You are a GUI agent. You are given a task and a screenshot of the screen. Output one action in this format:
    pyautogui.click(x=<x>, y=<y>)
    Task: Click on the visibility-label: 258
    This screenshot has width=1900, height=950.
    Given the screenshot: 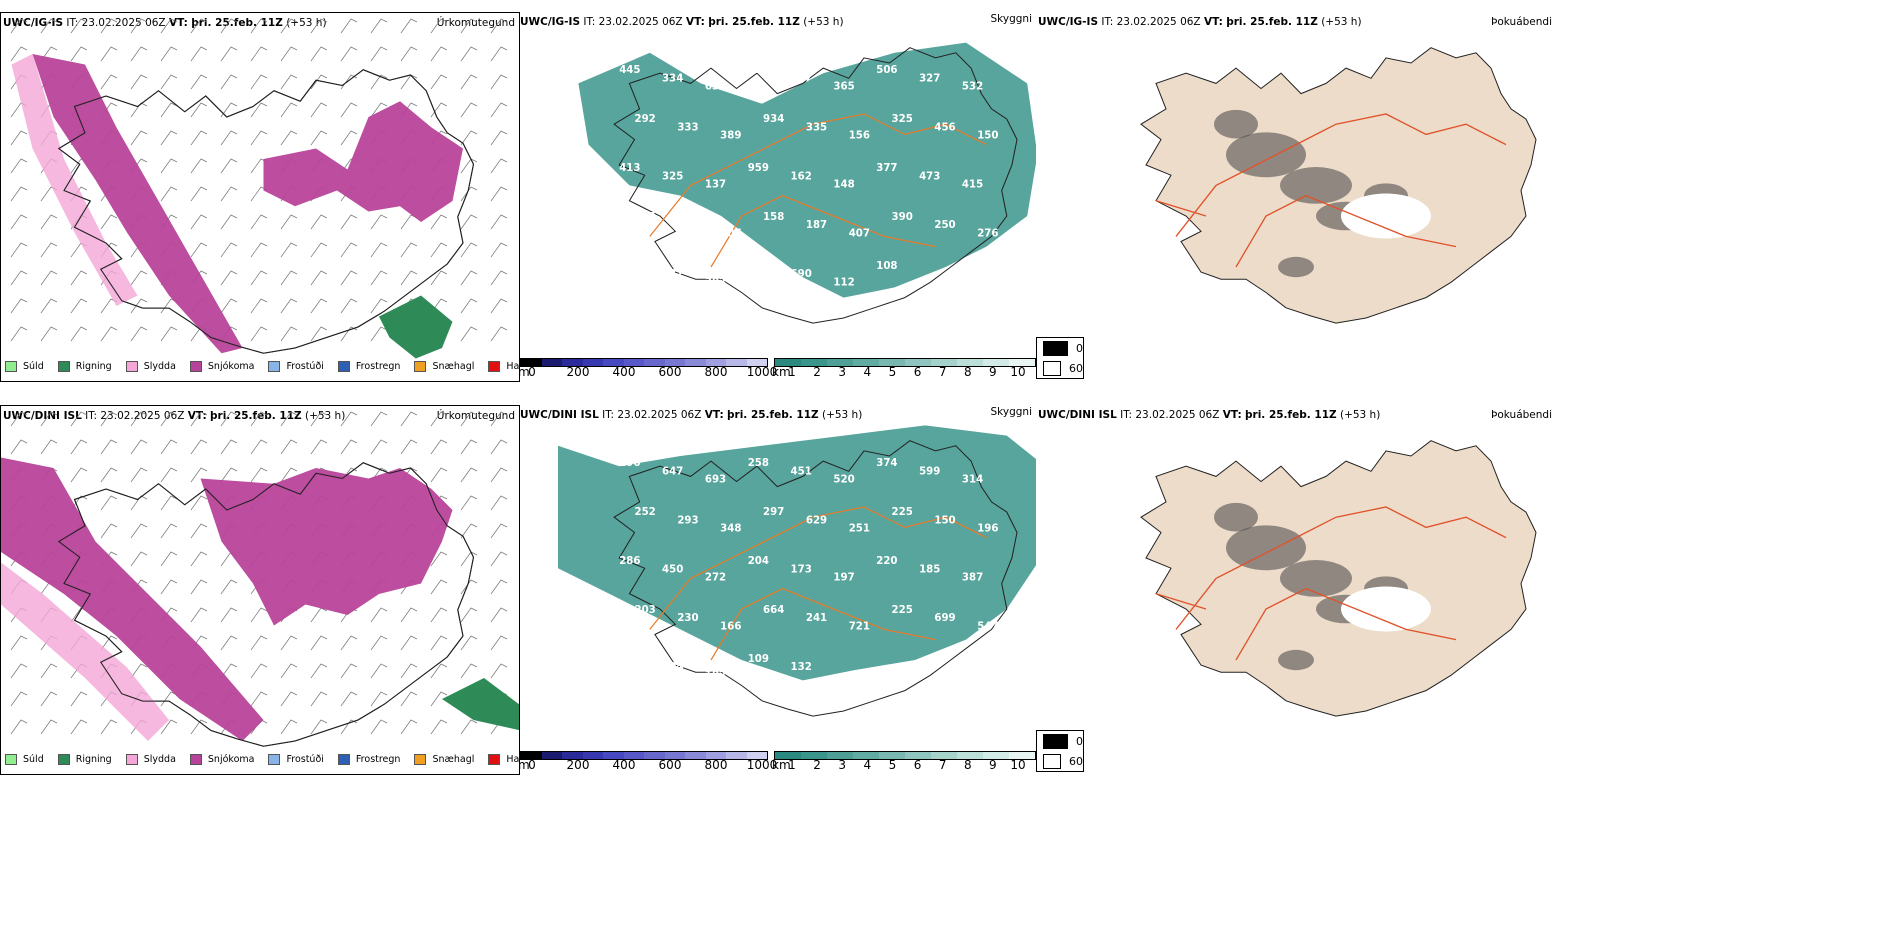 What is the action you would take?
    pyautogui.click(x=758, y=463)
    